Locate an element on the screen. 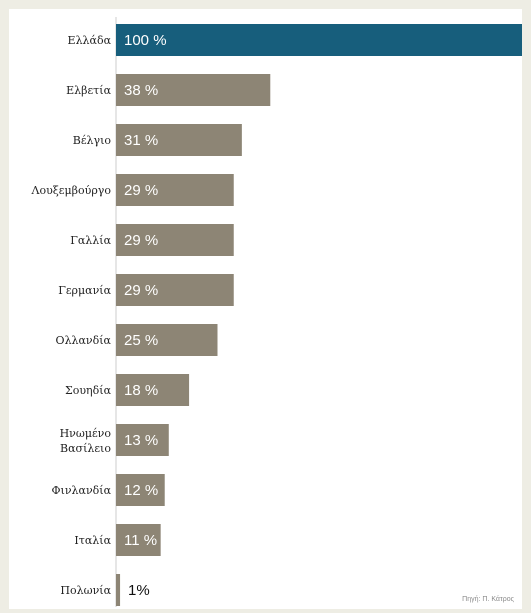 This screenshot has width=531, height=613. value-label: 12 % is located at coordinates (141, 490).